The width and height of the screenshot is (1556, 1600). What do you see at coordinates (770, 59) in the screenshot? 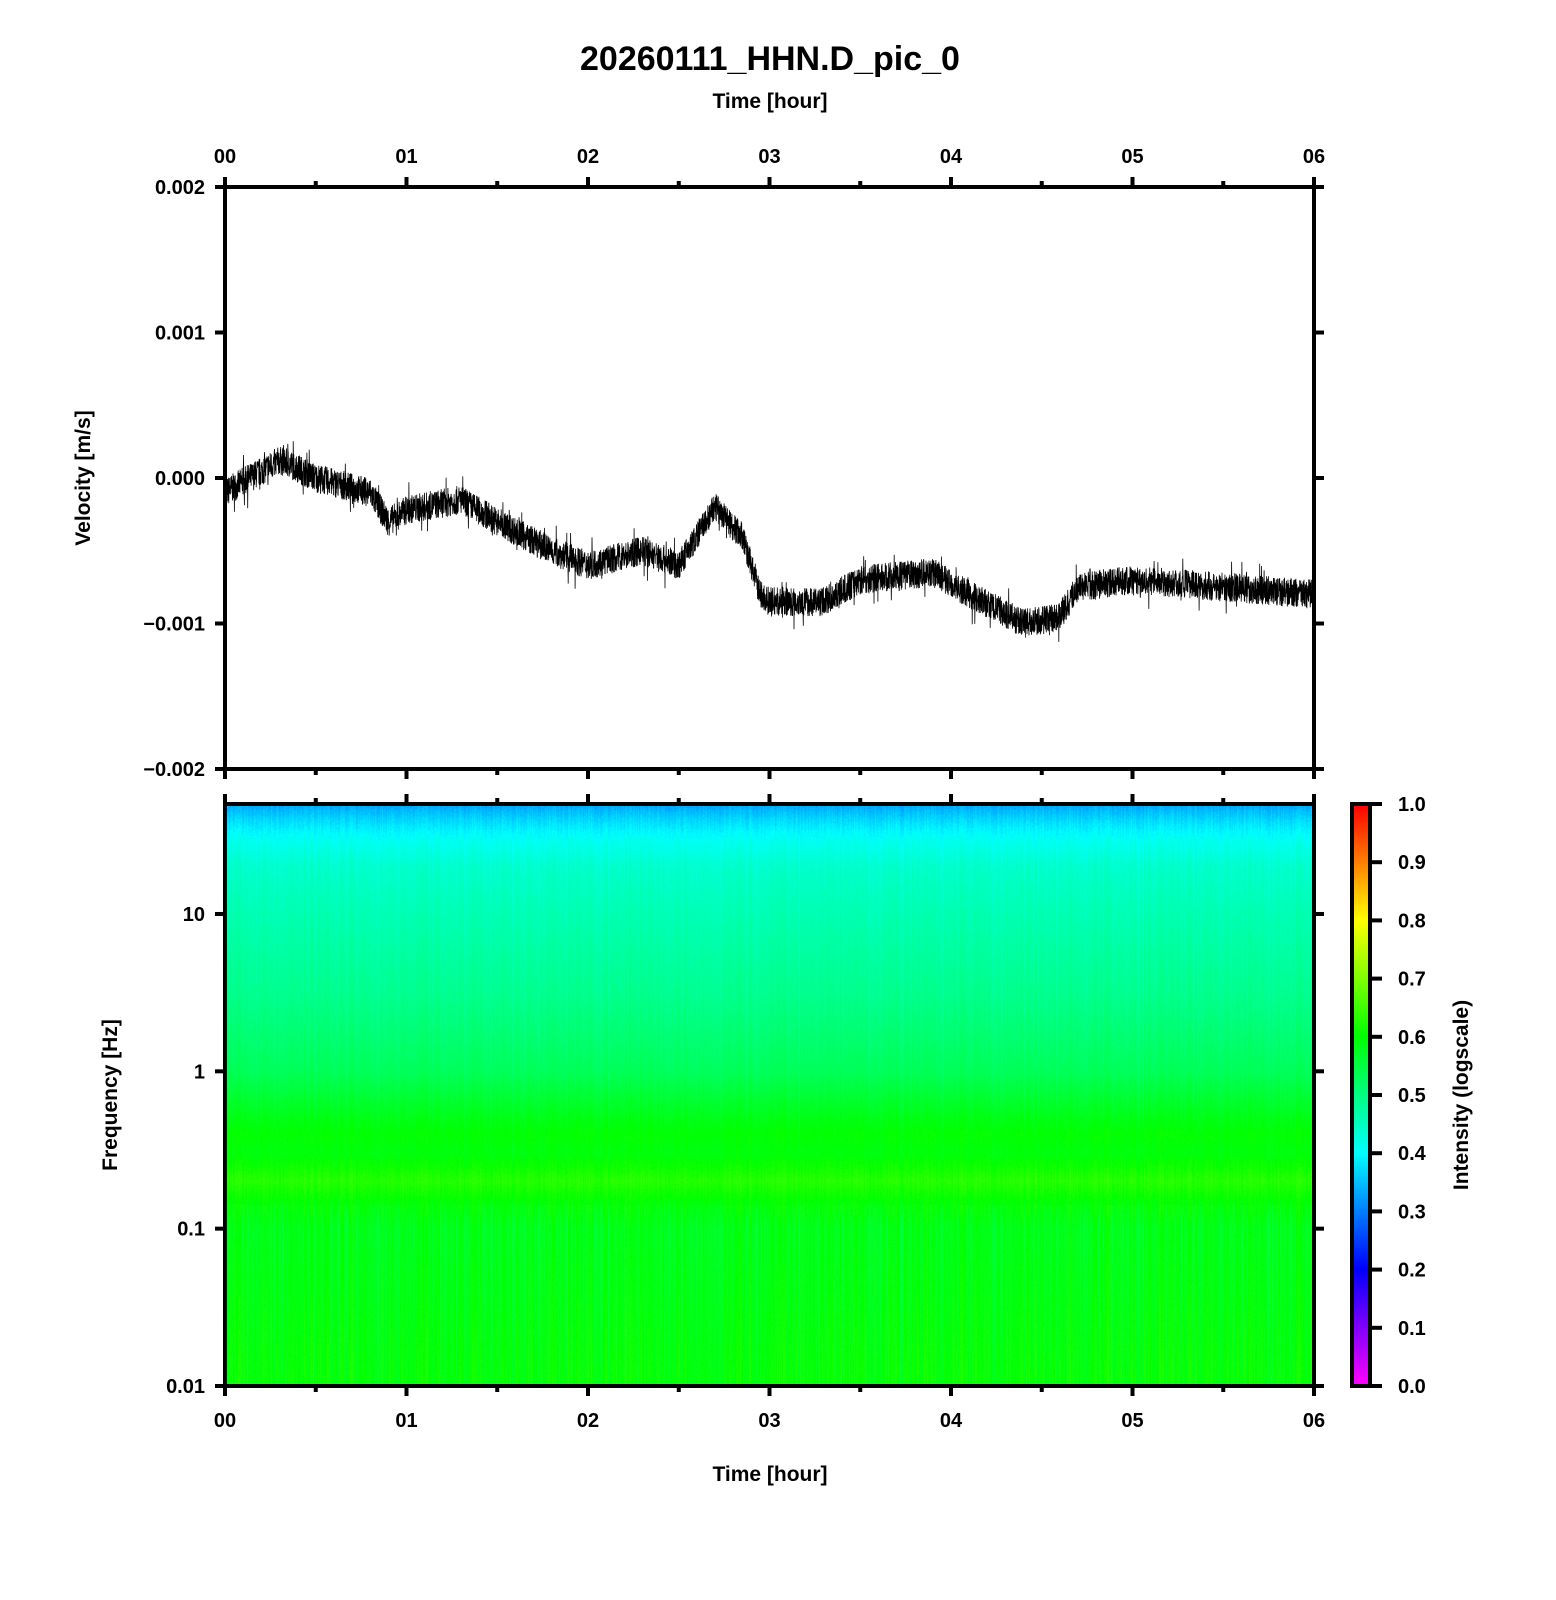
I see `chart-title: 20260111_HHN.D_pic_0` at bounding box center [770, 59].